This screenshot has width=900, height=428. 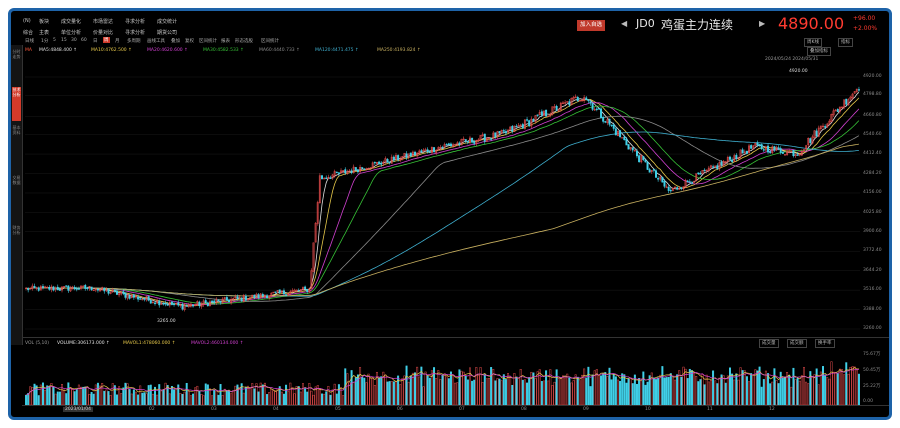 What do you see at coordinates (37, 343) in the screenshot?
I see `volume-legend-title: VOL (5,10)` at bounding box center [37, 343].